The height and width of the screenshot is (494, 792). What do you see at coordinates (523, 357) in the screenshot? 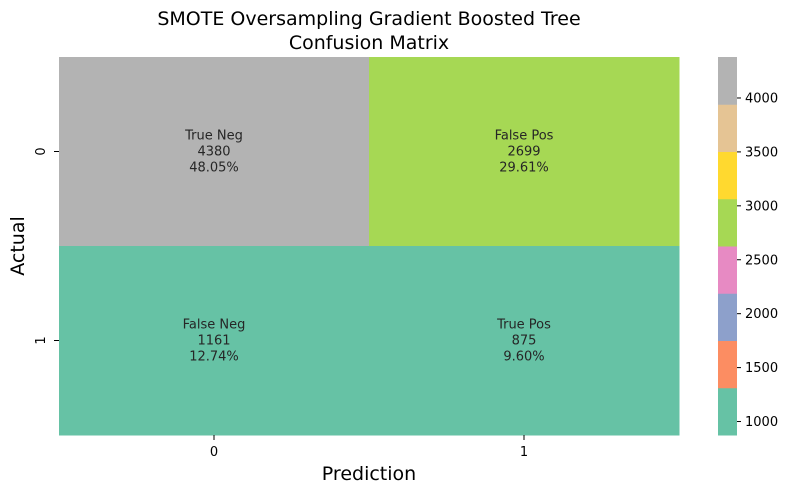
I see `cell-percent-label-1-1: 9.60%` at bounding box center [523, 357].